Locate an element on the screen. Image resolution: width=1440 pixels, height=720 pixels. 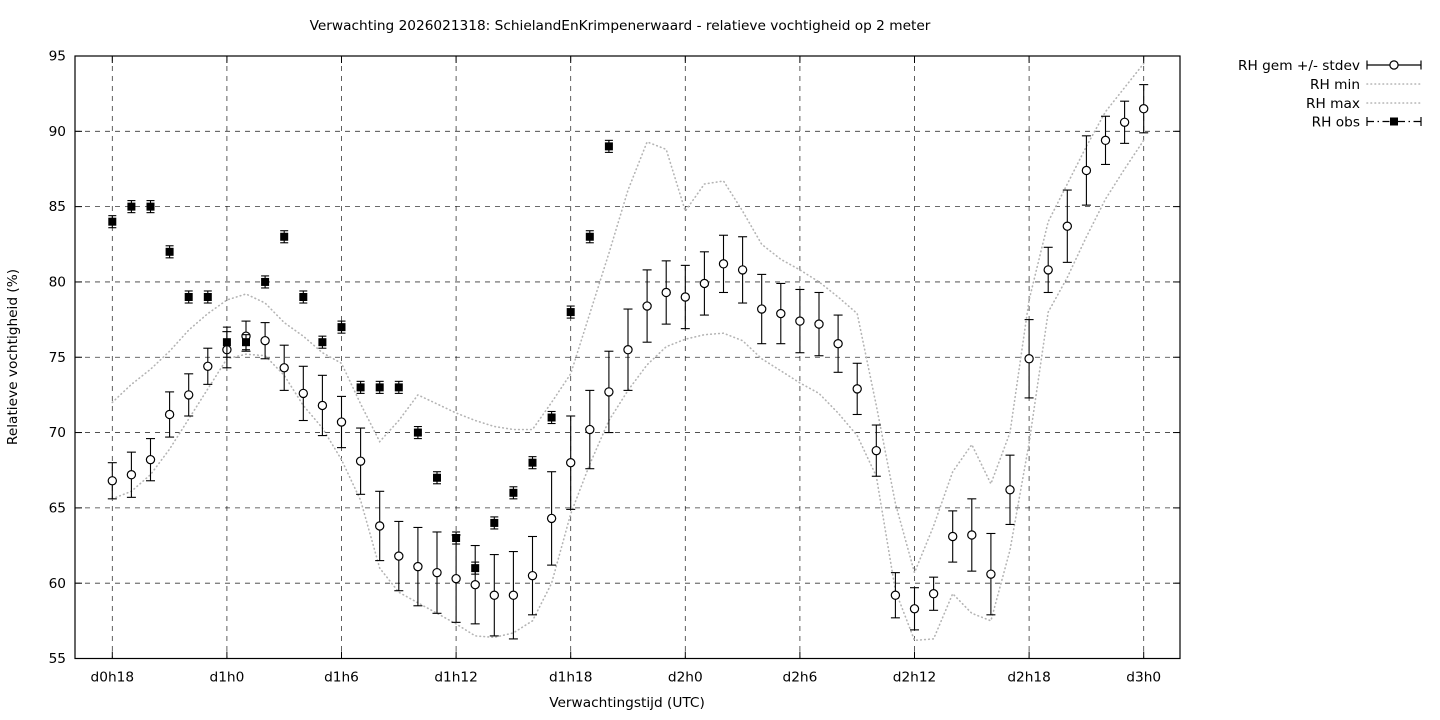
x-tick-label: d1h6 is located at coordinates (341, 678).